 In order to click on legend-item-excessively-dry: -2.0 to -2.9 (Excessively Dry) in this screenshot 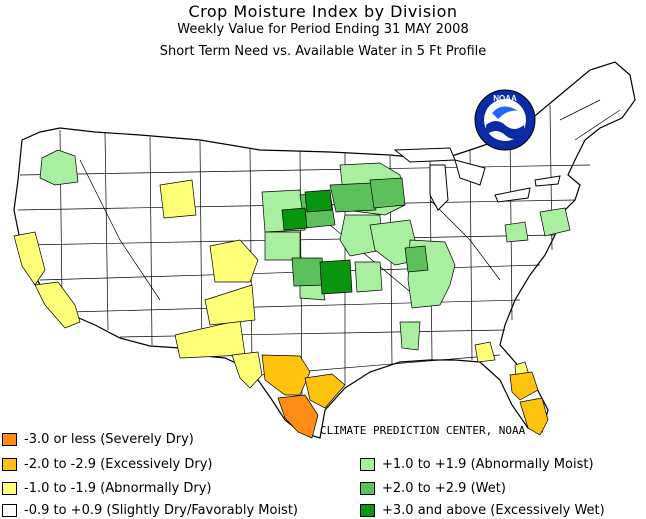, I will do `click(107, 464)`.